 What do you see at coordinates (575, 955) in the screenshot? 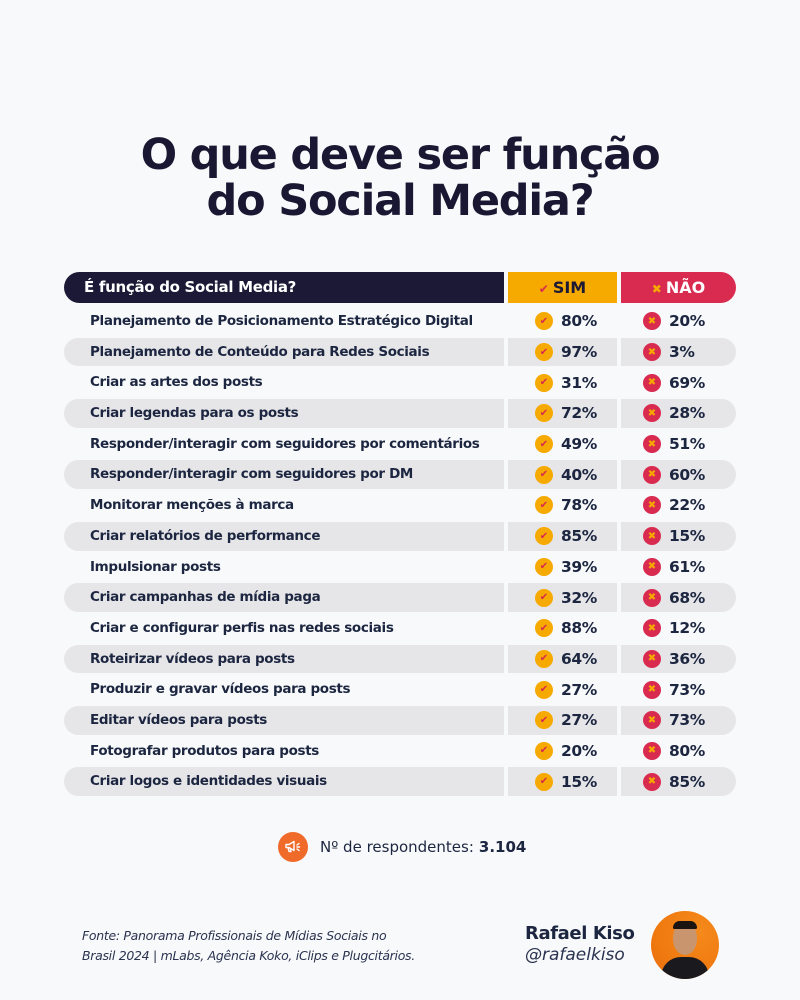
I see `author-handle: @rafaelkiso` at bounding box center [575, 955].